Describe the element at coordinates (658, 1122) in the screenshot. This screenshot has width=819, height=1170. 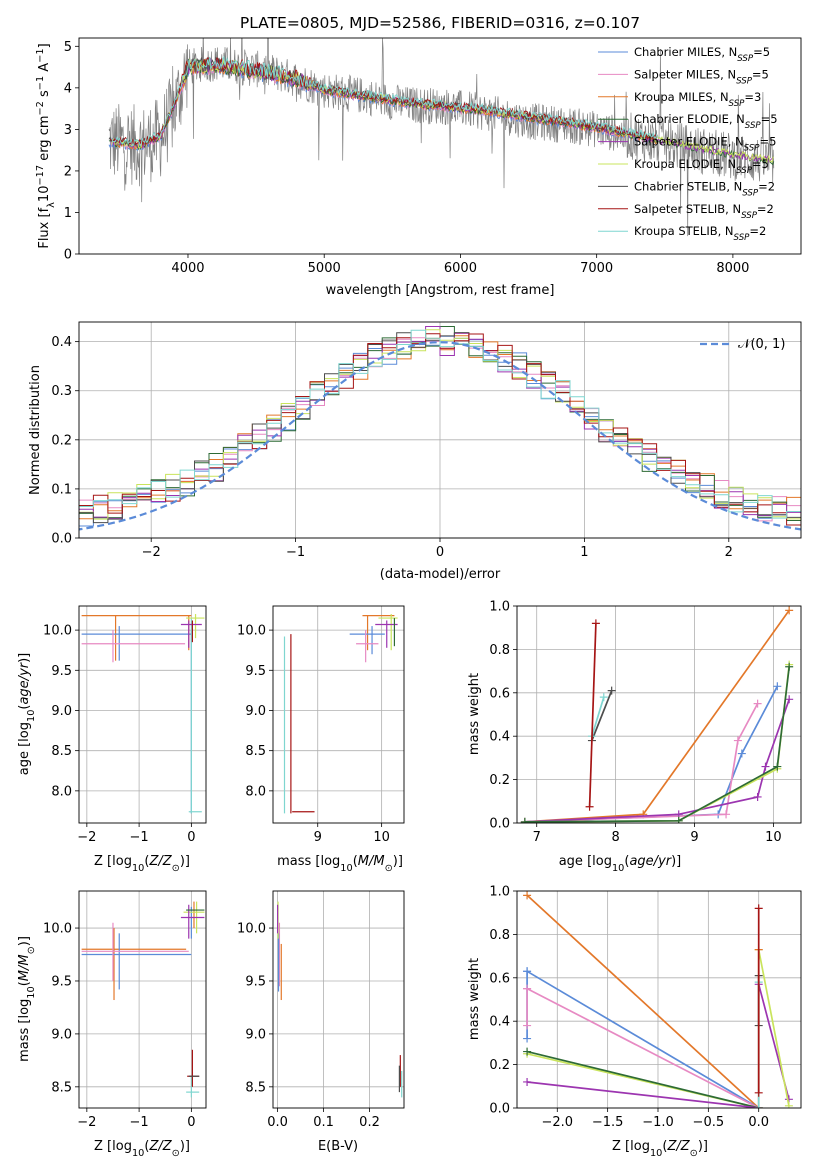
I see `x-tick-label: −1.0` at that location.